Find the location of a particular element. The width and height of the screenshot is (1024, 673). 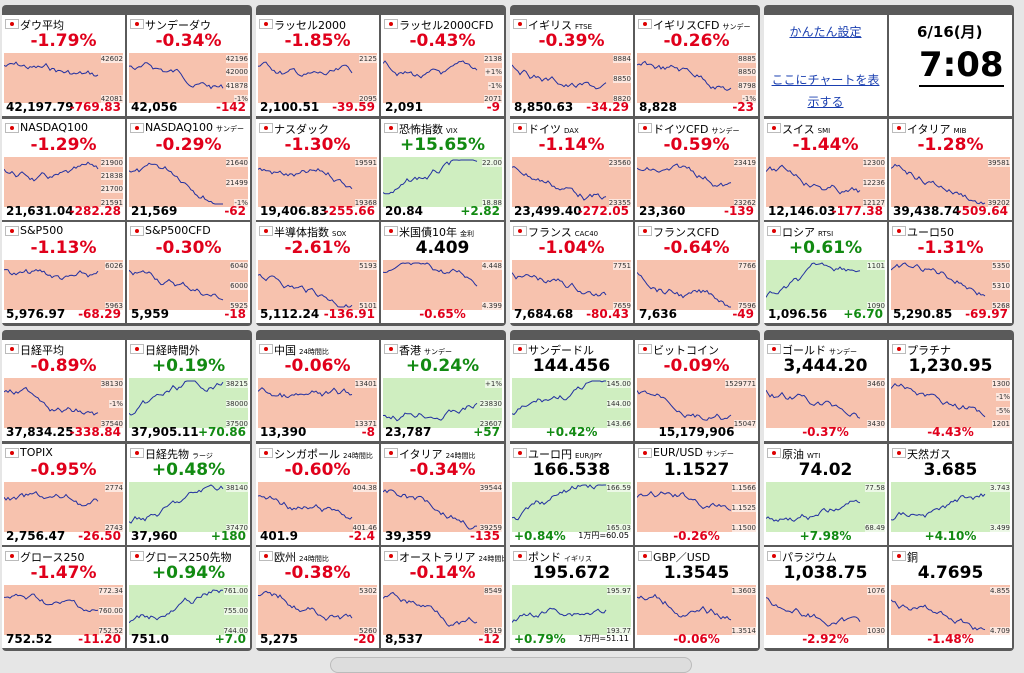

market-tile: ドイツ DAX 23560 23355 -1.14% 23,499.40 -272.05 is located at coordinates (571, 169).